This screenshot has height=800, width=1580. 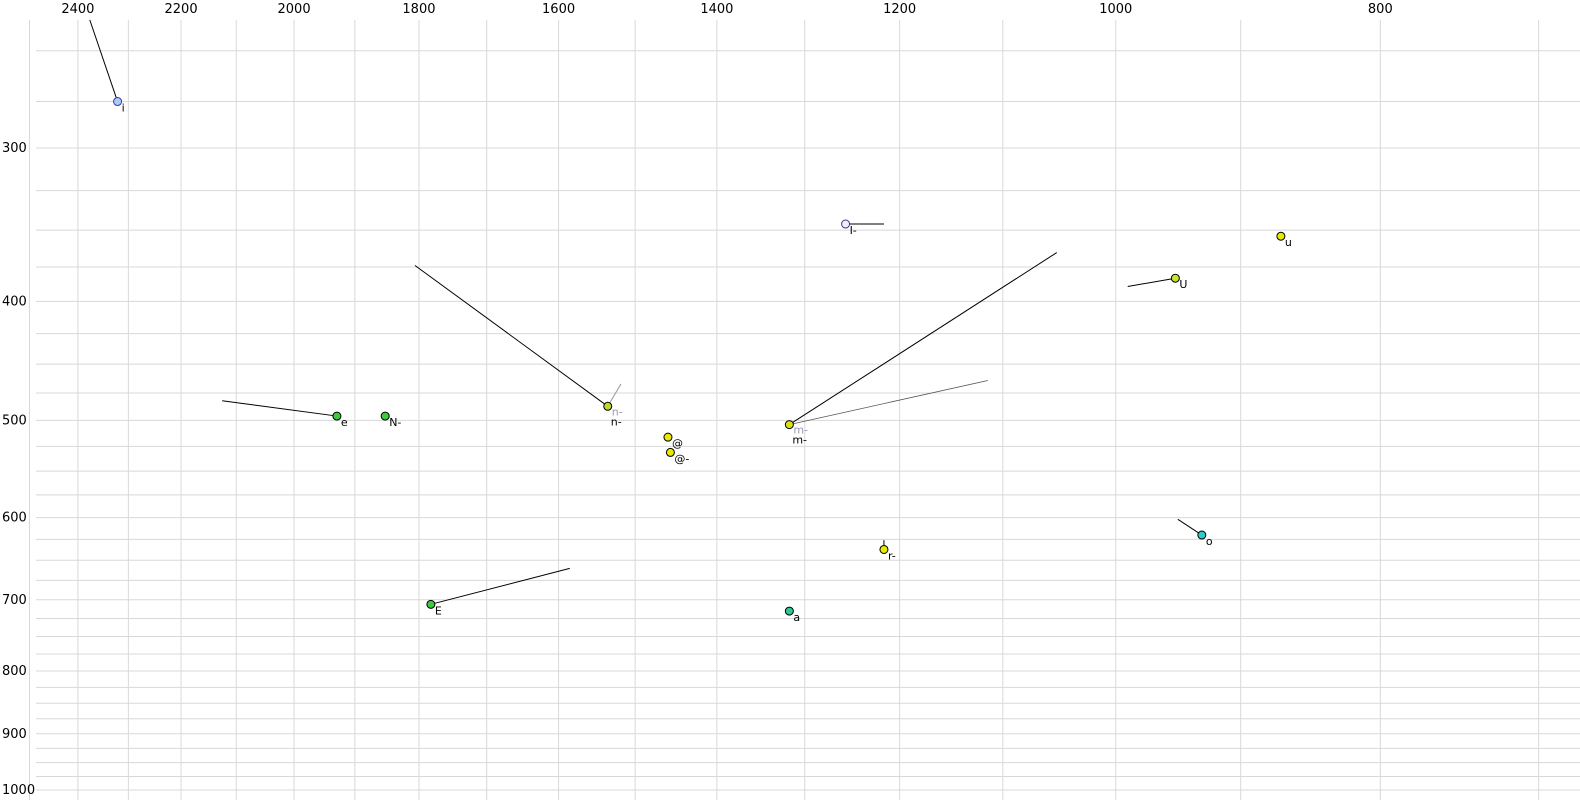 What do you see at coordinates (77, 9) in the screenshot?
I see `x-axis-tick-label: 2400` at bounding box center [77, 9].